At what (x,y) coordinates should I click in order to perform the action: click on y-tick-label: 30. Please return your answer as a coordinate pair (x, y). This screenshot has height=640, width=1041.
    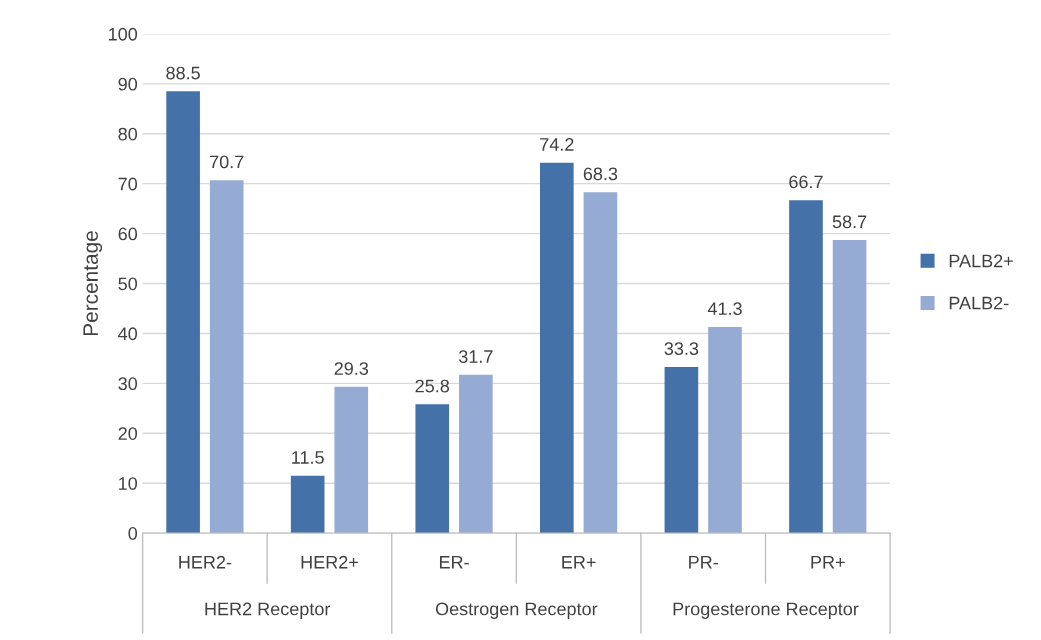
    Looking at the image, I should click on (128, 384).